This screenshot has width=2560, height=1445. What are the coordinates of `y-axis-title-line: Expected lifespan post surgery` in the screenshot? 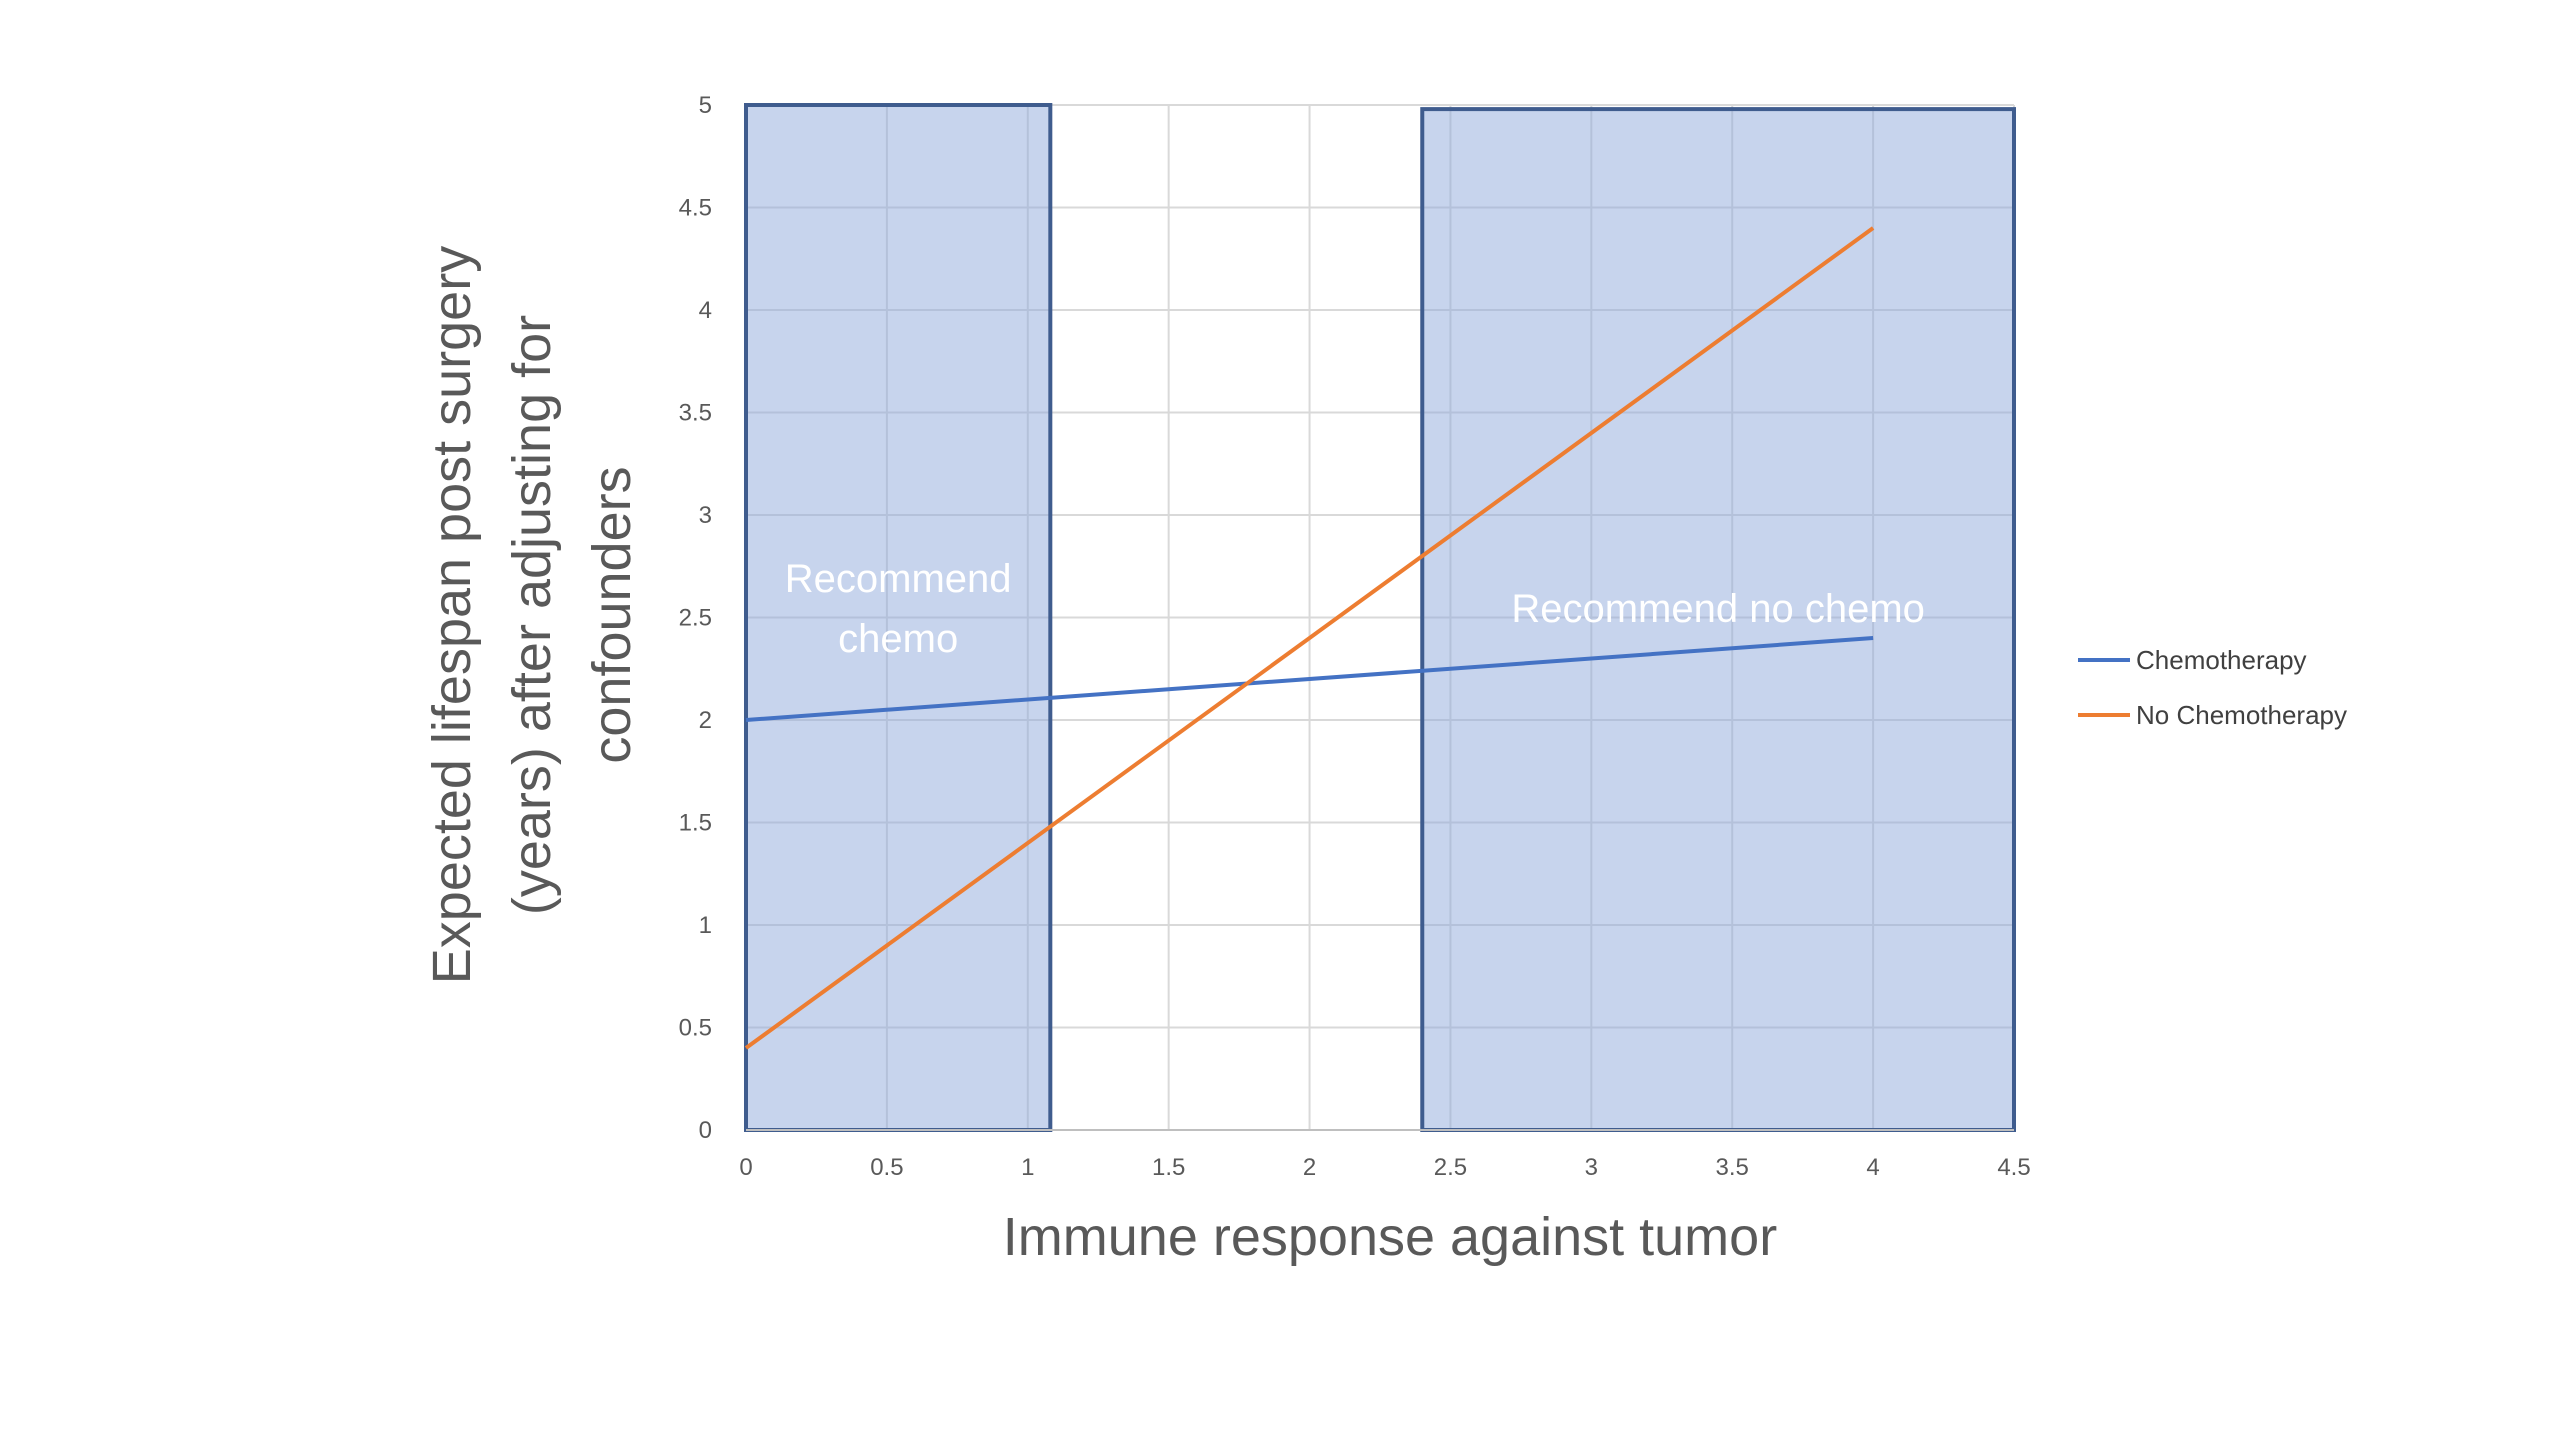 It's located at (452, 615).